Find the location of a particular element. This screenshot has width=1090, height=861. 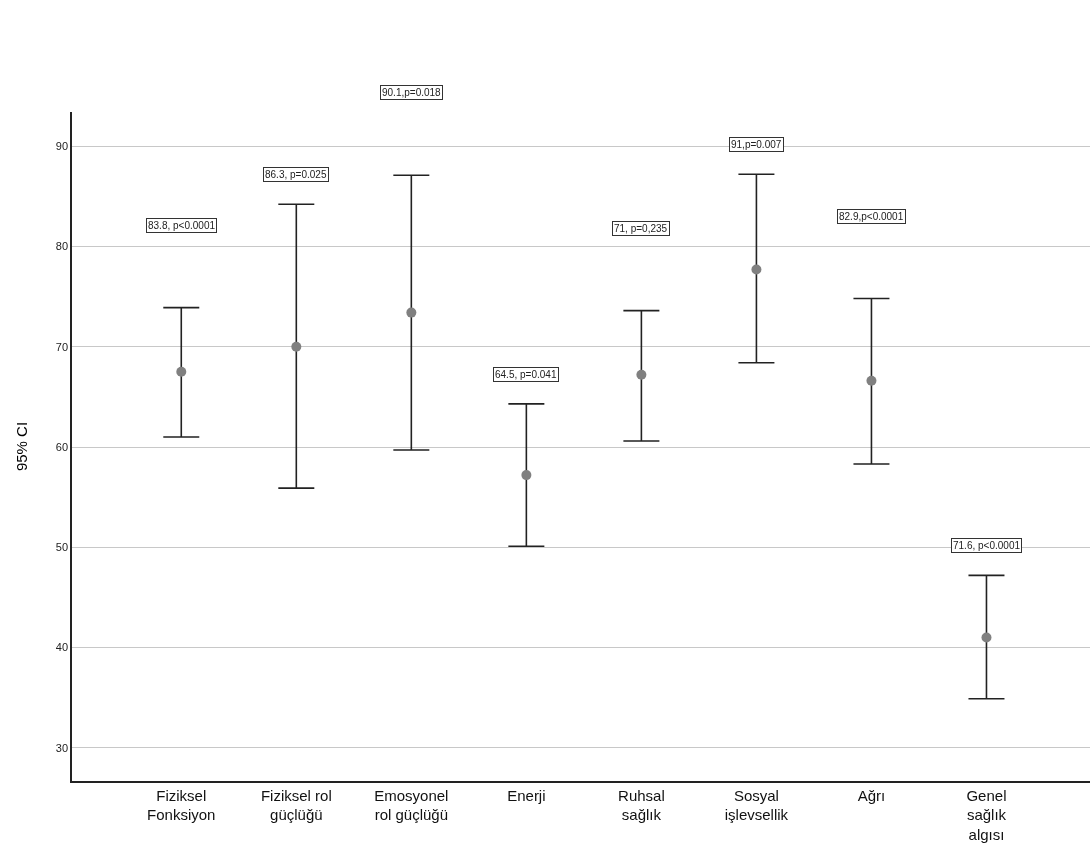

annotation: 64.5, p=0.041 is located at coordinates (526, 374).